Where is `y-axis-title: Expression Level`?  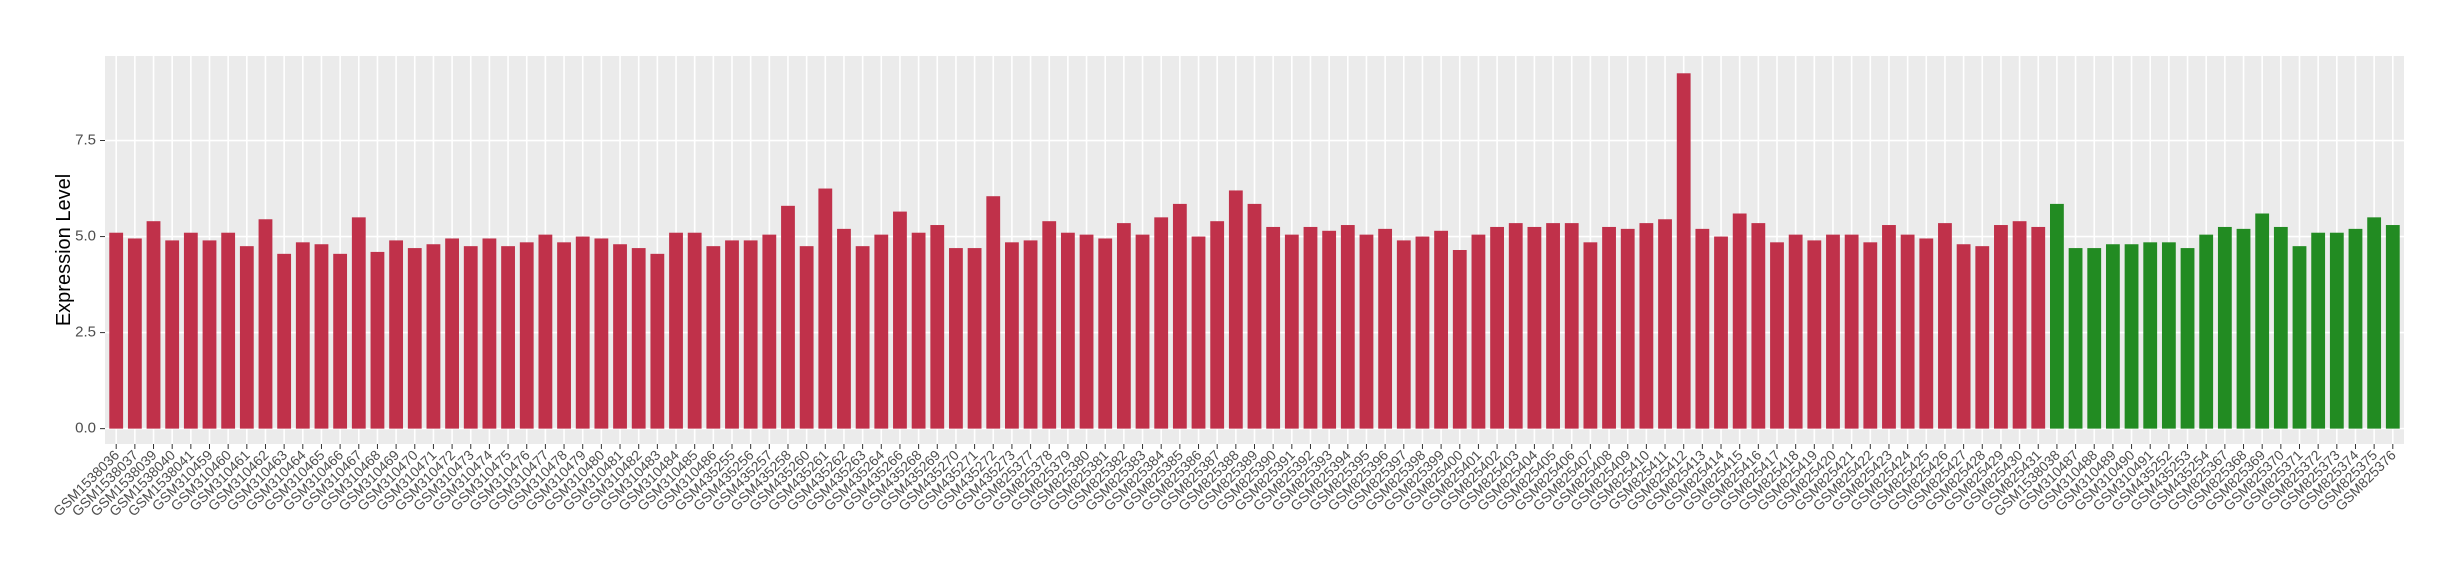 y-axis-title: Expression Level is located at coordinates (64, 250).